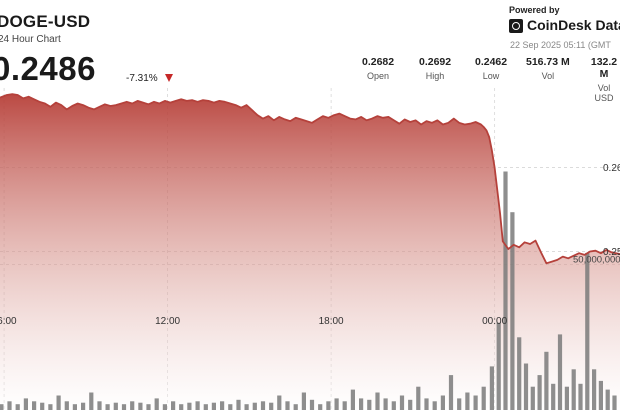 The height and width of the screenshot is (410, 620). I want to click on stat-volume-usd: 132.2 M Vol USD, so click(604, 79).